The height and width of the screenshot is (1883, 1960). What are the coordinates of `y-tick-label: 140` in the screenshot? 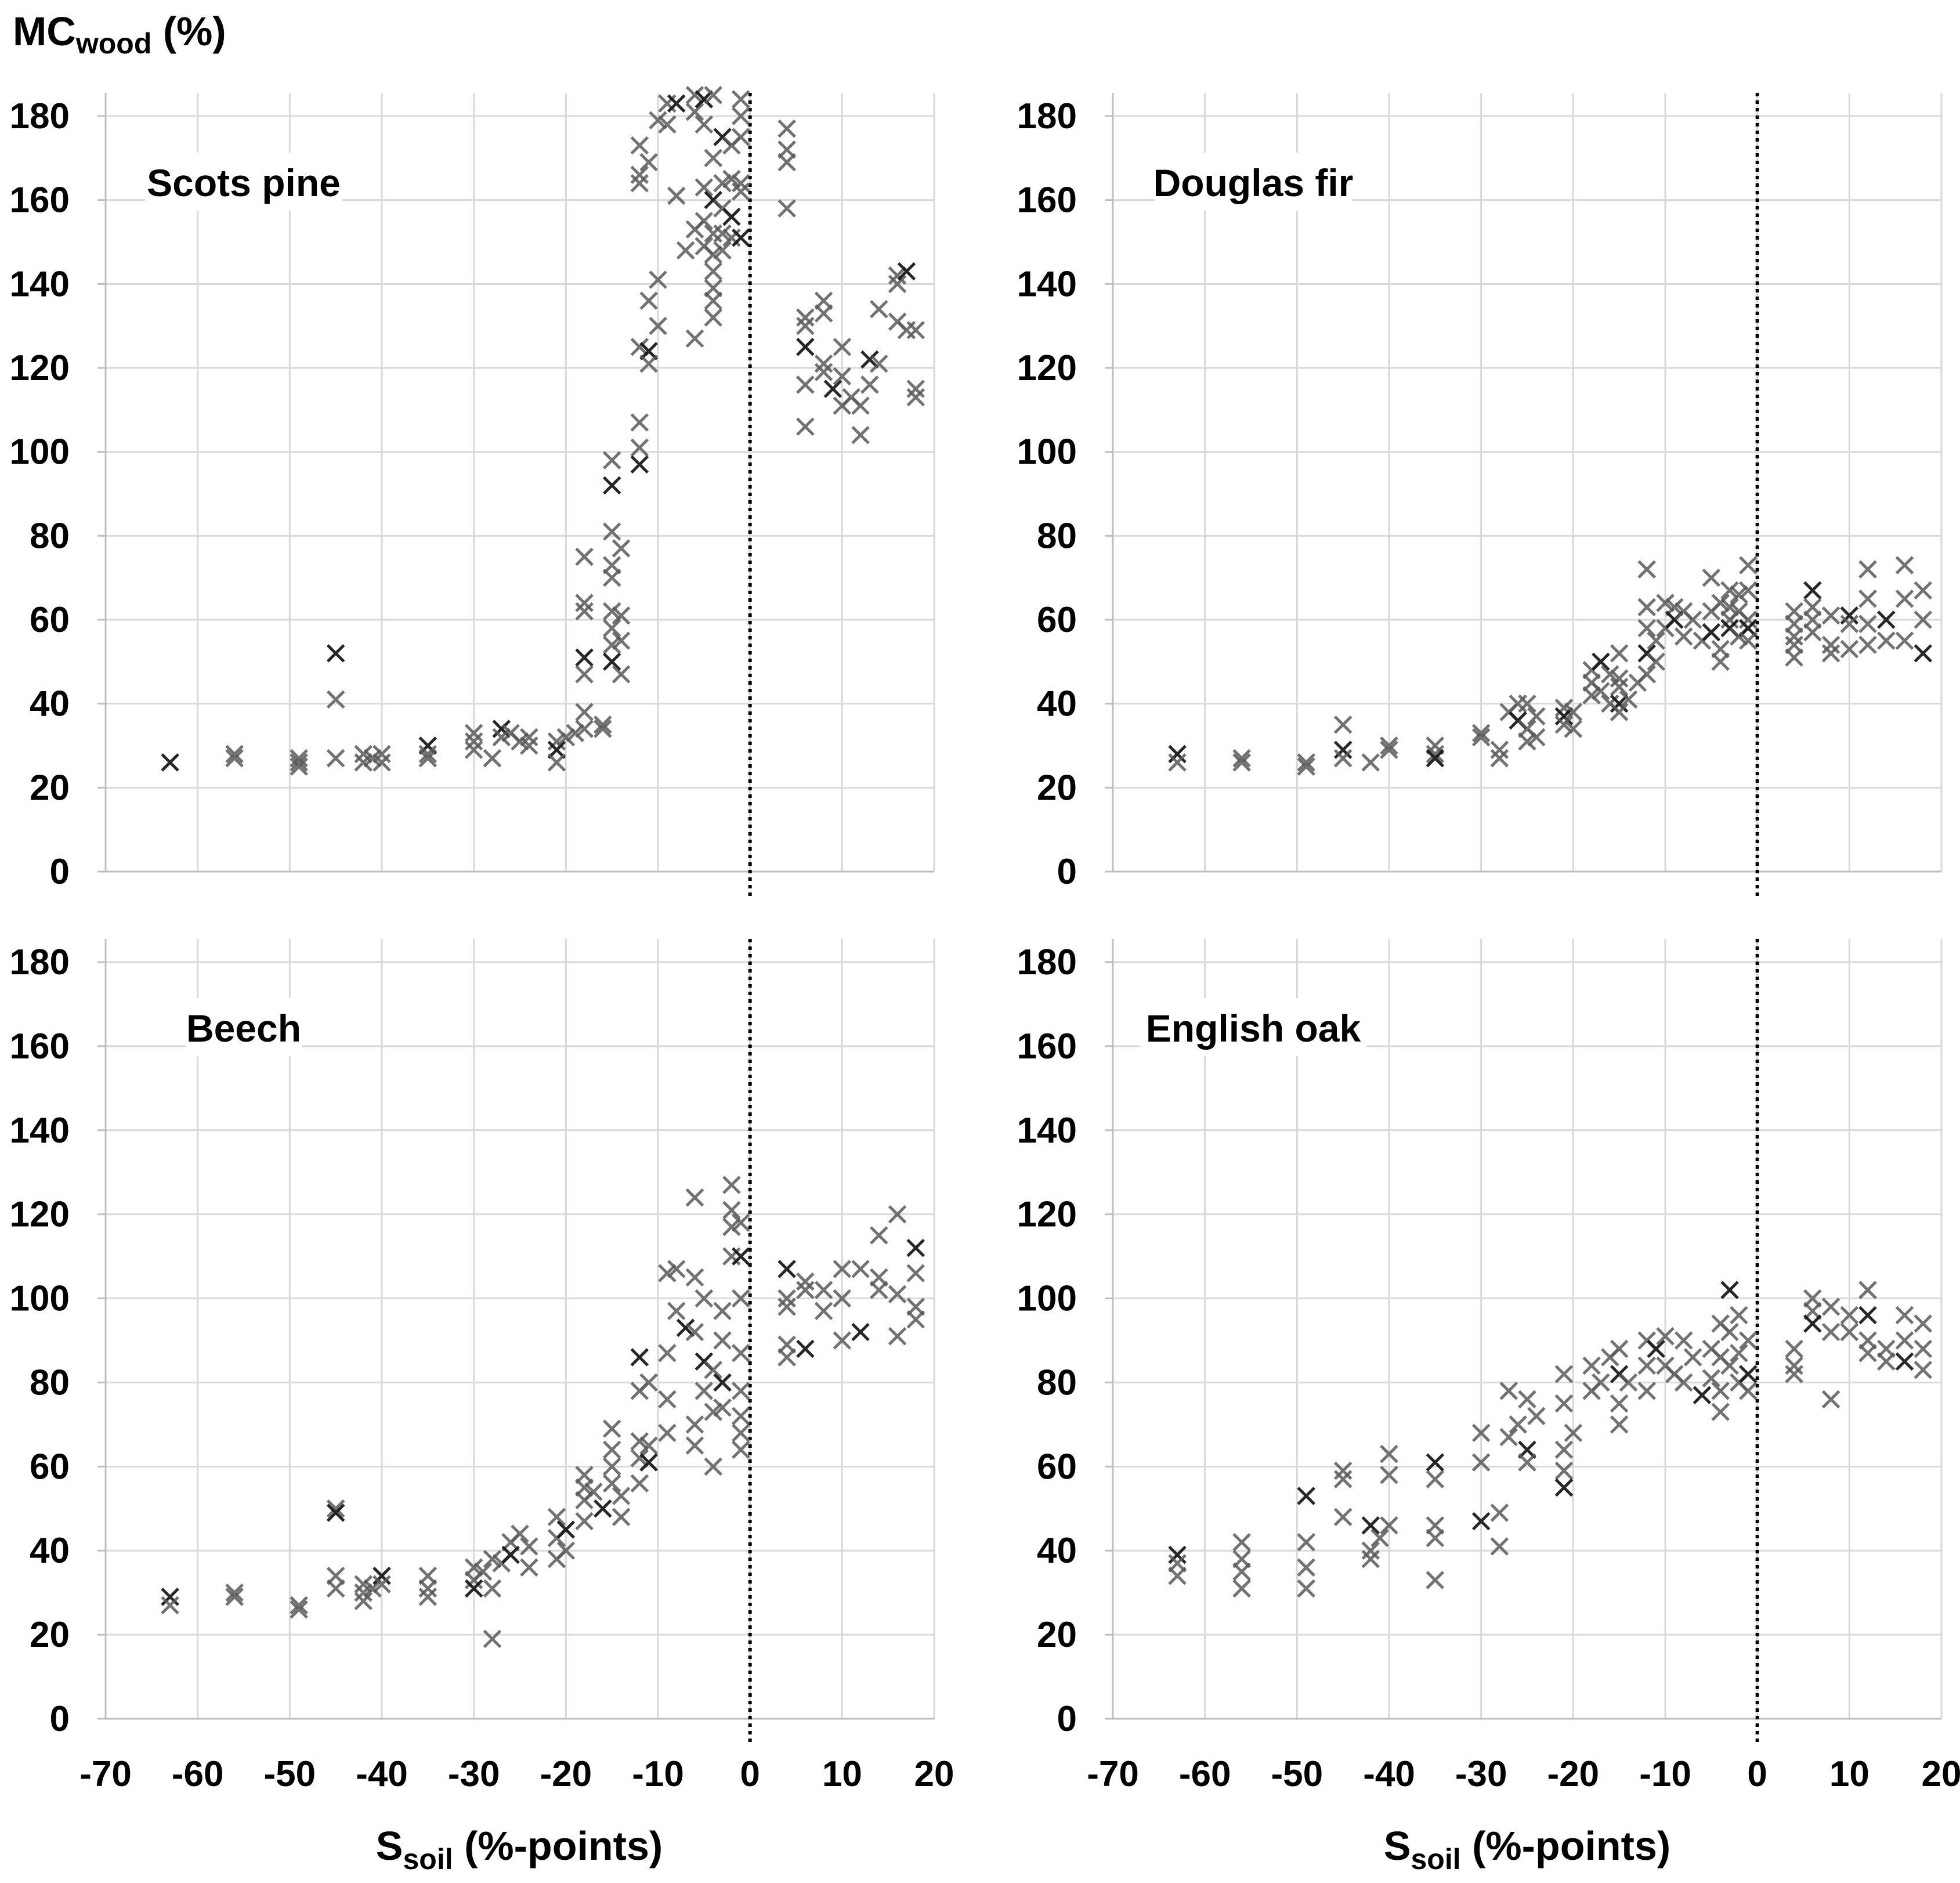 It's located at (1047, 1131).